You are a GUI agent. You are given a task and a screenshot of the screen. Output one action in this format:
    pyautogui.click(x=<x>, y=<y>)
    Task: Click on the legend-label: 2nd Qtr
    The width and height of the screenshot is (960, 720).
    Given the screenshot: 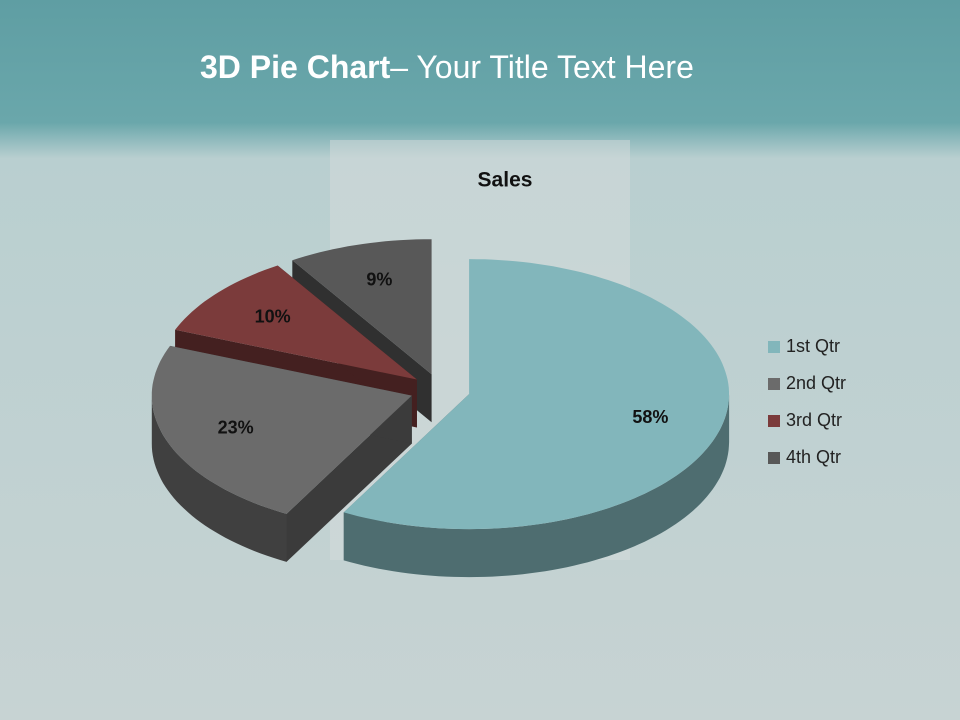 What is the action you would take?
    pyautogui.click(x=816, y=383)
    